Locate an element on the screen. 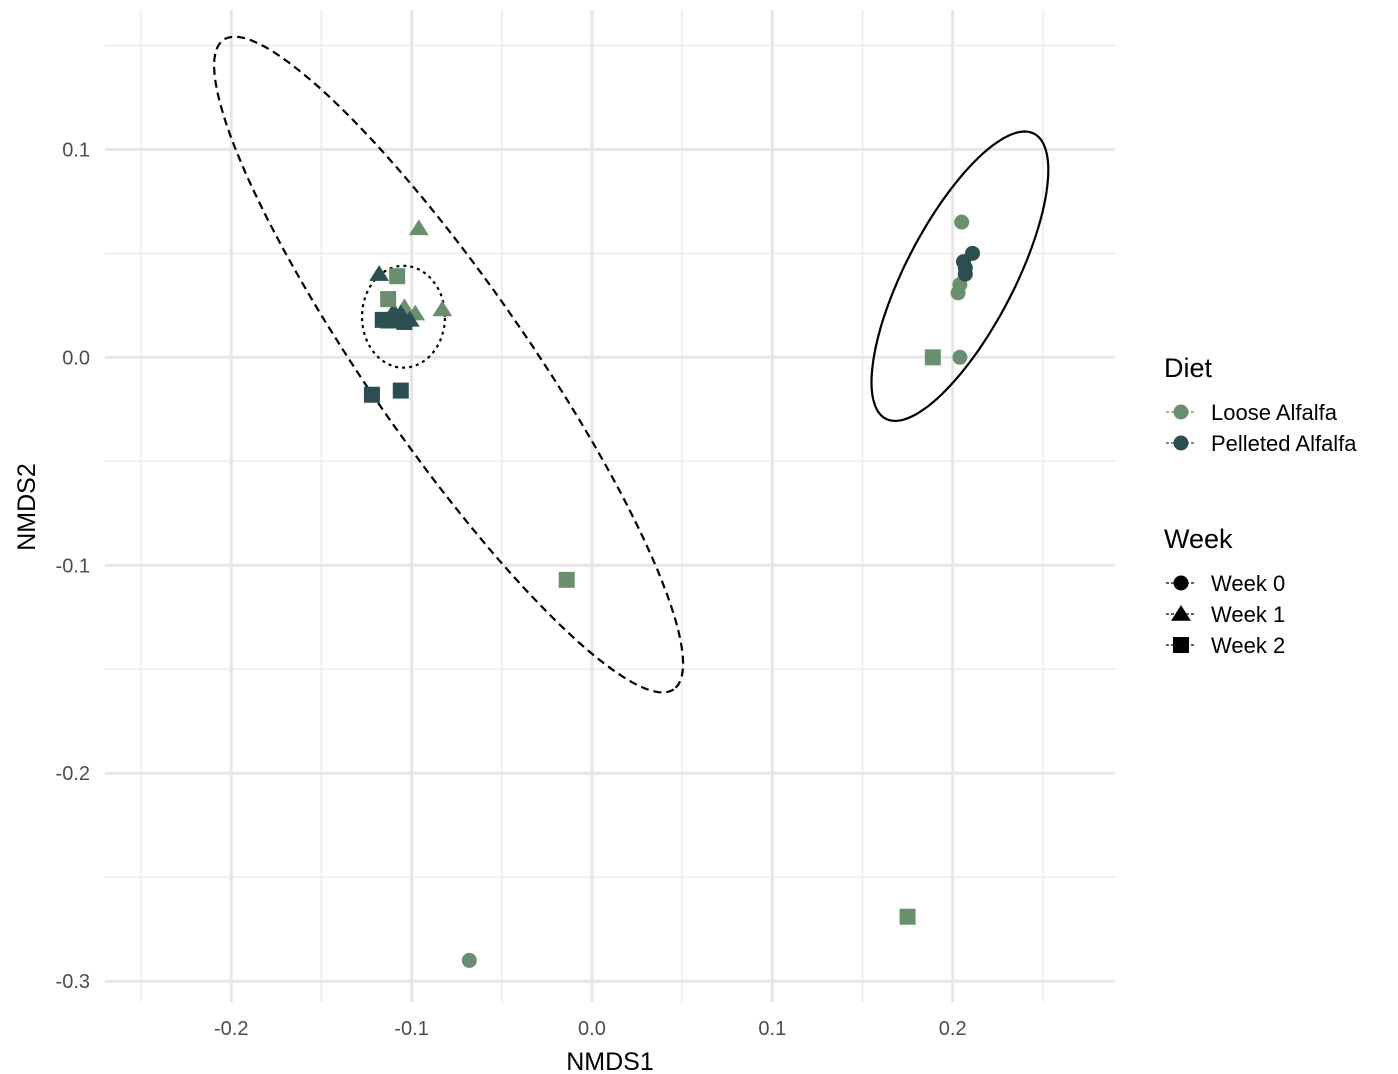 Image resolution: width=1398 pixels, height=1074 pixels. legend-diet-title: Diet is located at coordinates (1188, 368).